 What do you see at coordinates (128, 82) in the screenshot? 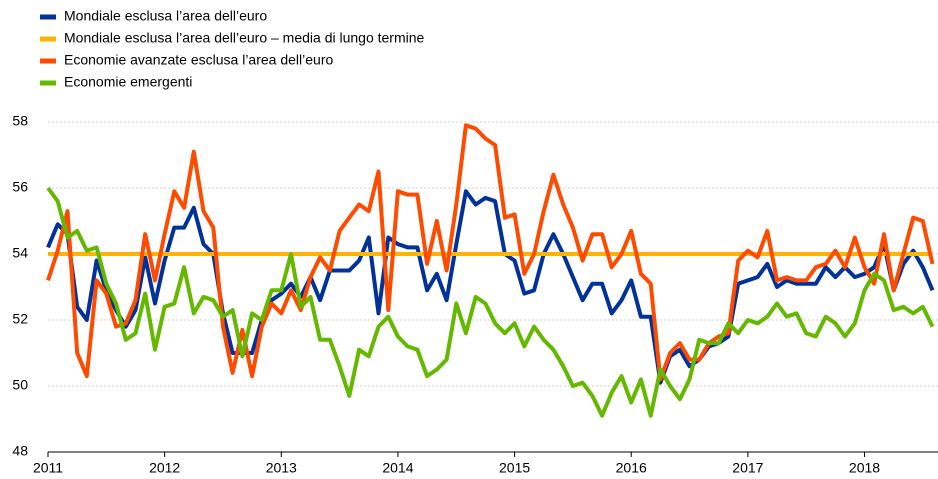
I see `legend-label: Economie emergenti` at bounding box center [128, 82].